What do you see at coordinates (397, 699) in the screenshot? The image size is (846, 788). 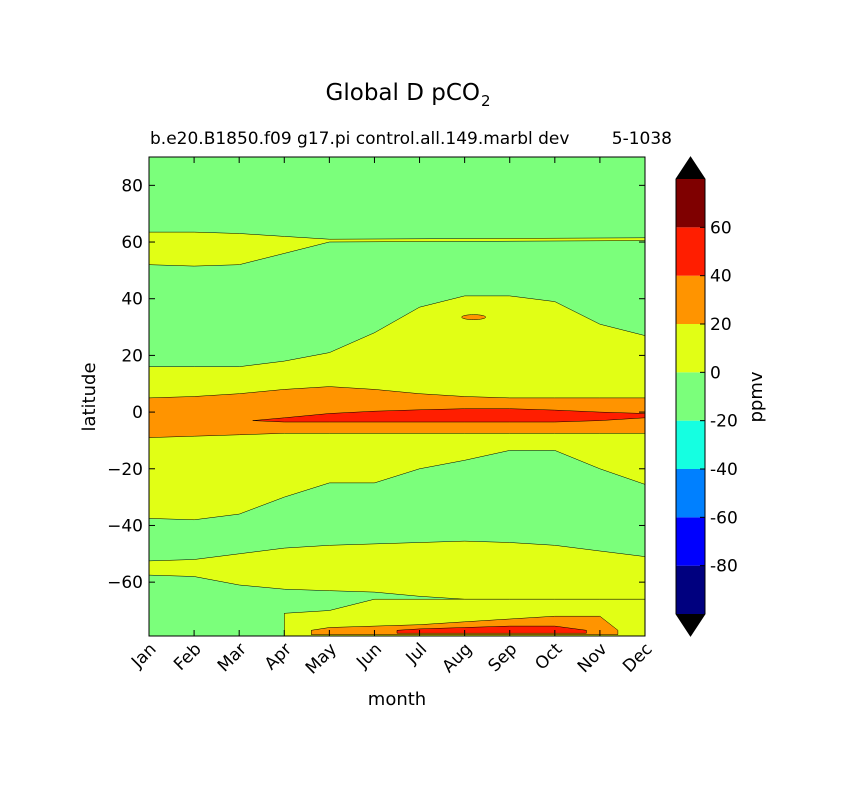 I see `x-axis-label: month` at bounding box center [397, 699].